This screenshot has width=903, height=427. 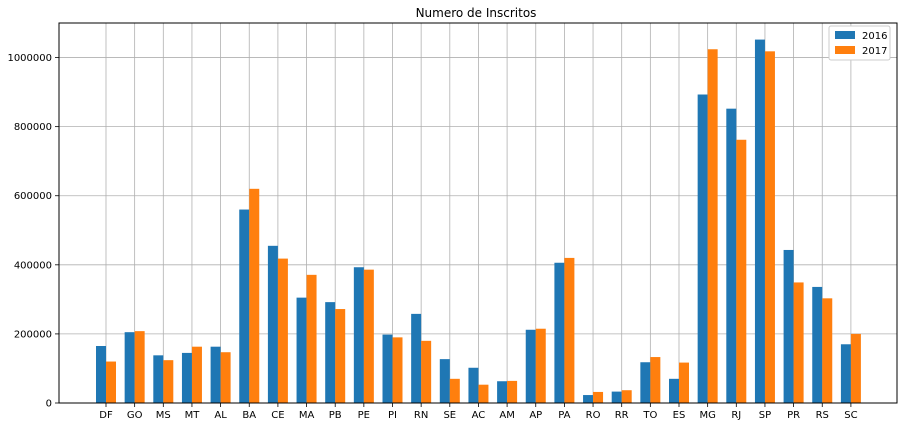 I want to click on bar-2017-ba, so click(x=254, y=295).